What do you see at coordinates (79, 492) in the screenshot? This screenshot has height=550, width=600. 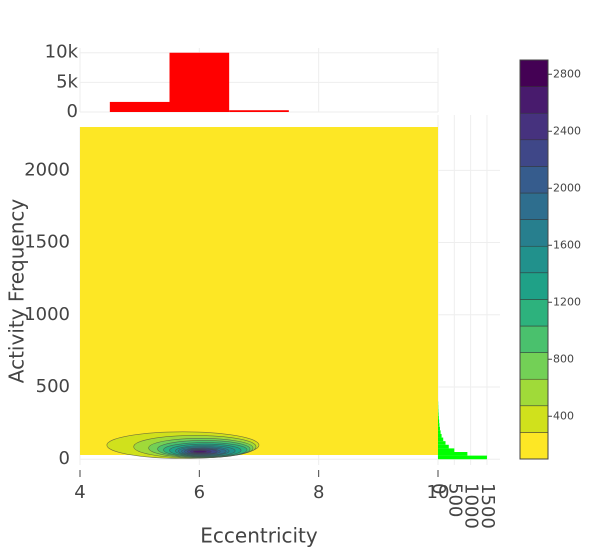 I see `x-tick-label: 4` at bounding box center [79, 492].